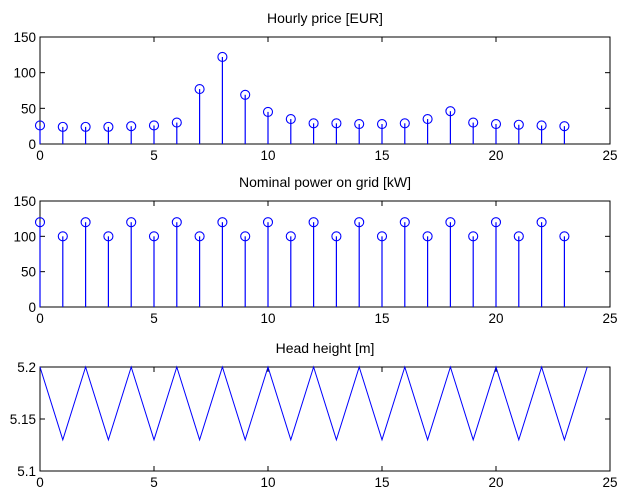  What do you see at coordinates (24, 236) in the screenshot?
I see `nominal-power-y-tick-label: 100` at bounding box center [24, 236].